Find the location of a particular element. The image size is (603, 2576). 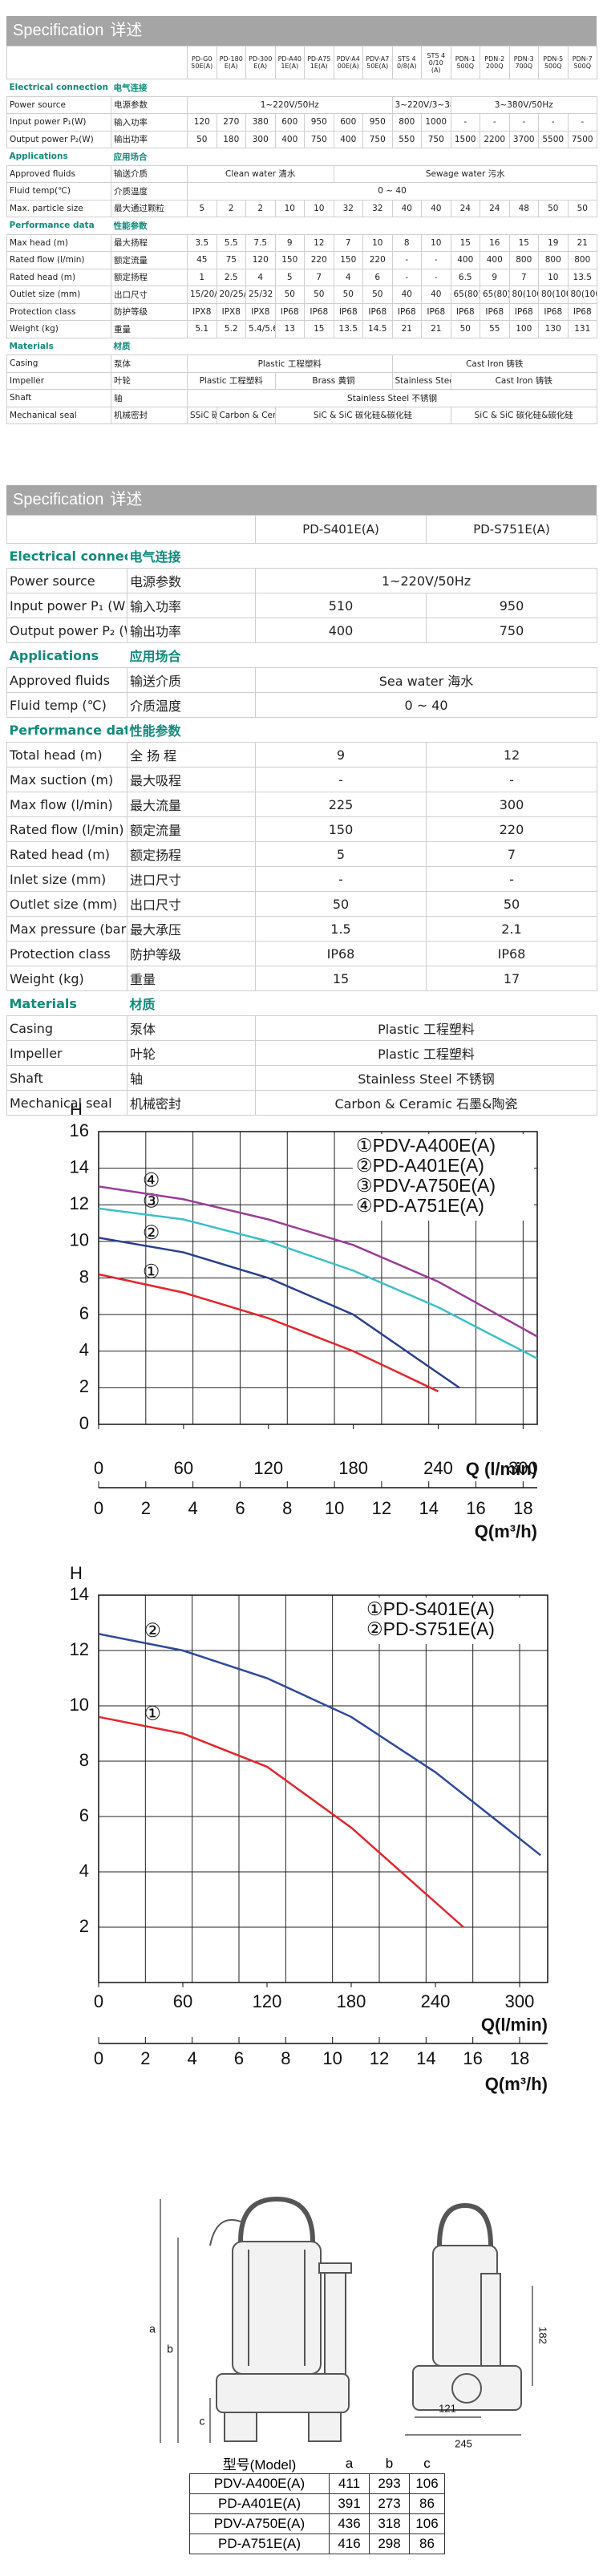

row-label-cn: 出口尺寸 is located at coordinates (150, 295).